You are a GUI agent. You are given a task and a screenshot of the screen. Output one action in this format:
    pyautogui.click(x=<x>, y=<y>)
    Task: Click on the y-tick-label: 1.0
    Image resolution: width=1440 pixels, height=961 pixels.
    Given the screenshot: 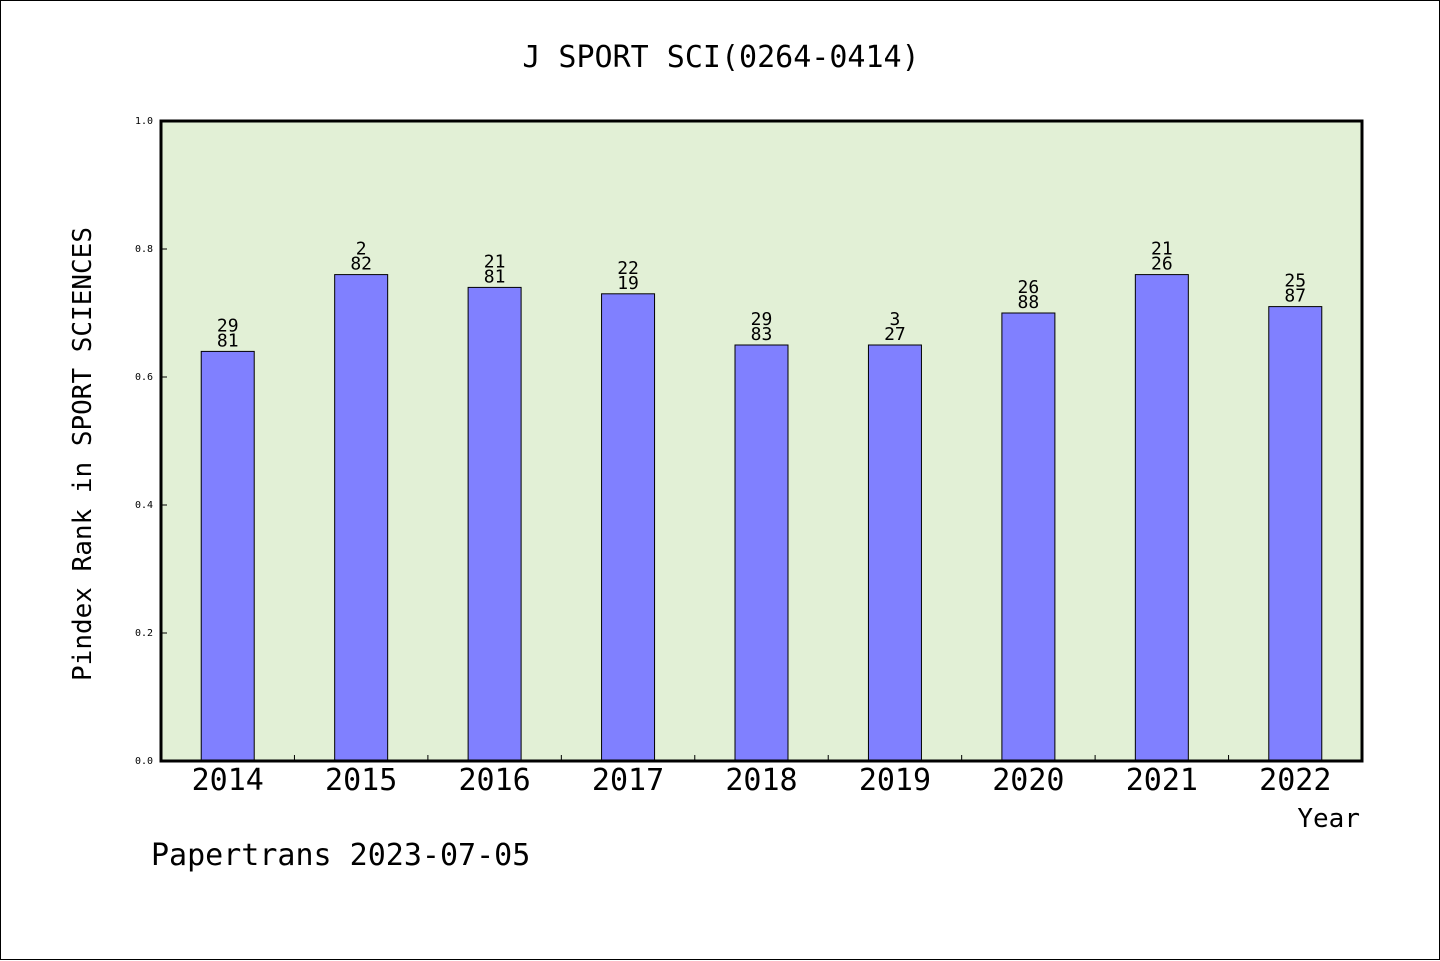 What is the action you would take?
    pyautogui.click(x=144, y=121)
    